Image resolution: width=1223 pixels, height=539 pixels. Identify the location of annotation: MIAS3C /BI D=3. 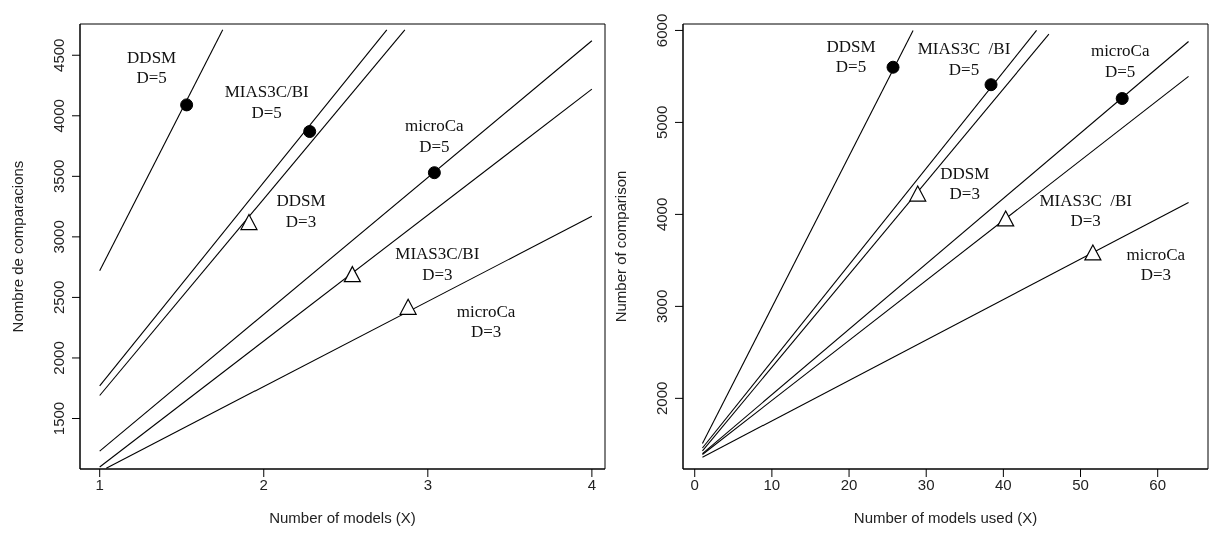
(1086, 210).